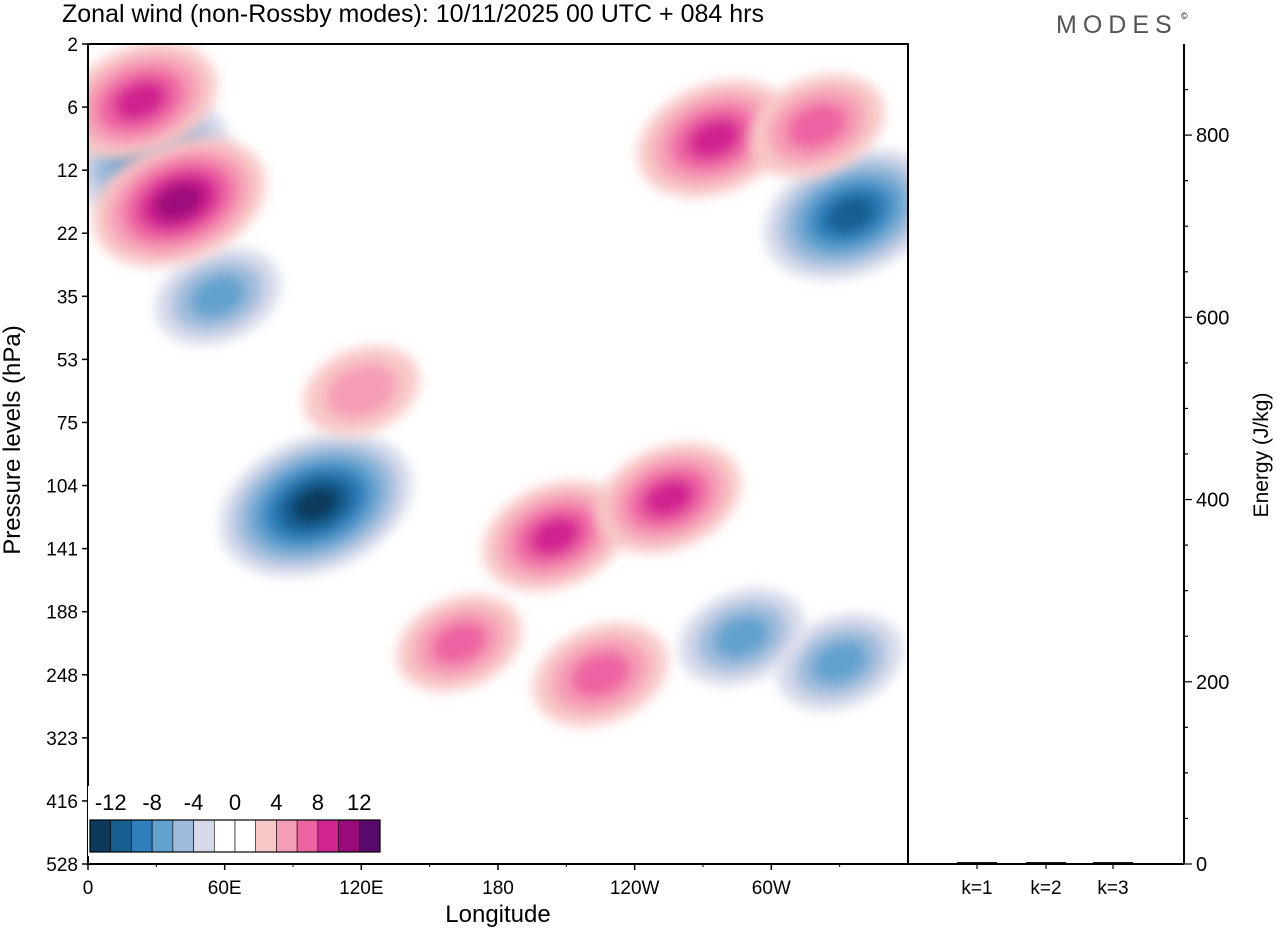 The height and width of the screenshot is (930, 1280). I want to click on colorbar-label: -4, so click(194, 802).